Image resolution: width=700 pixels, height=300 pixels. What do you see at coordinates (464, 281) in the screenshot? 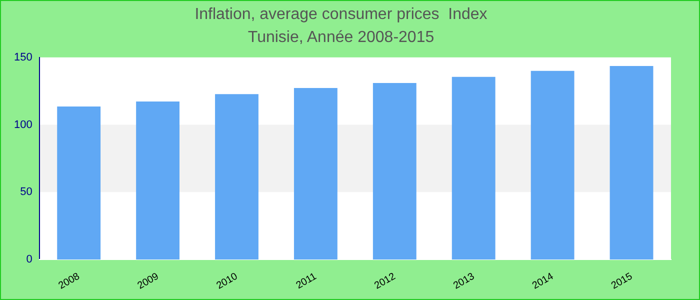
I see `x-tick-label: 2013` at bounding box center [464, 281].